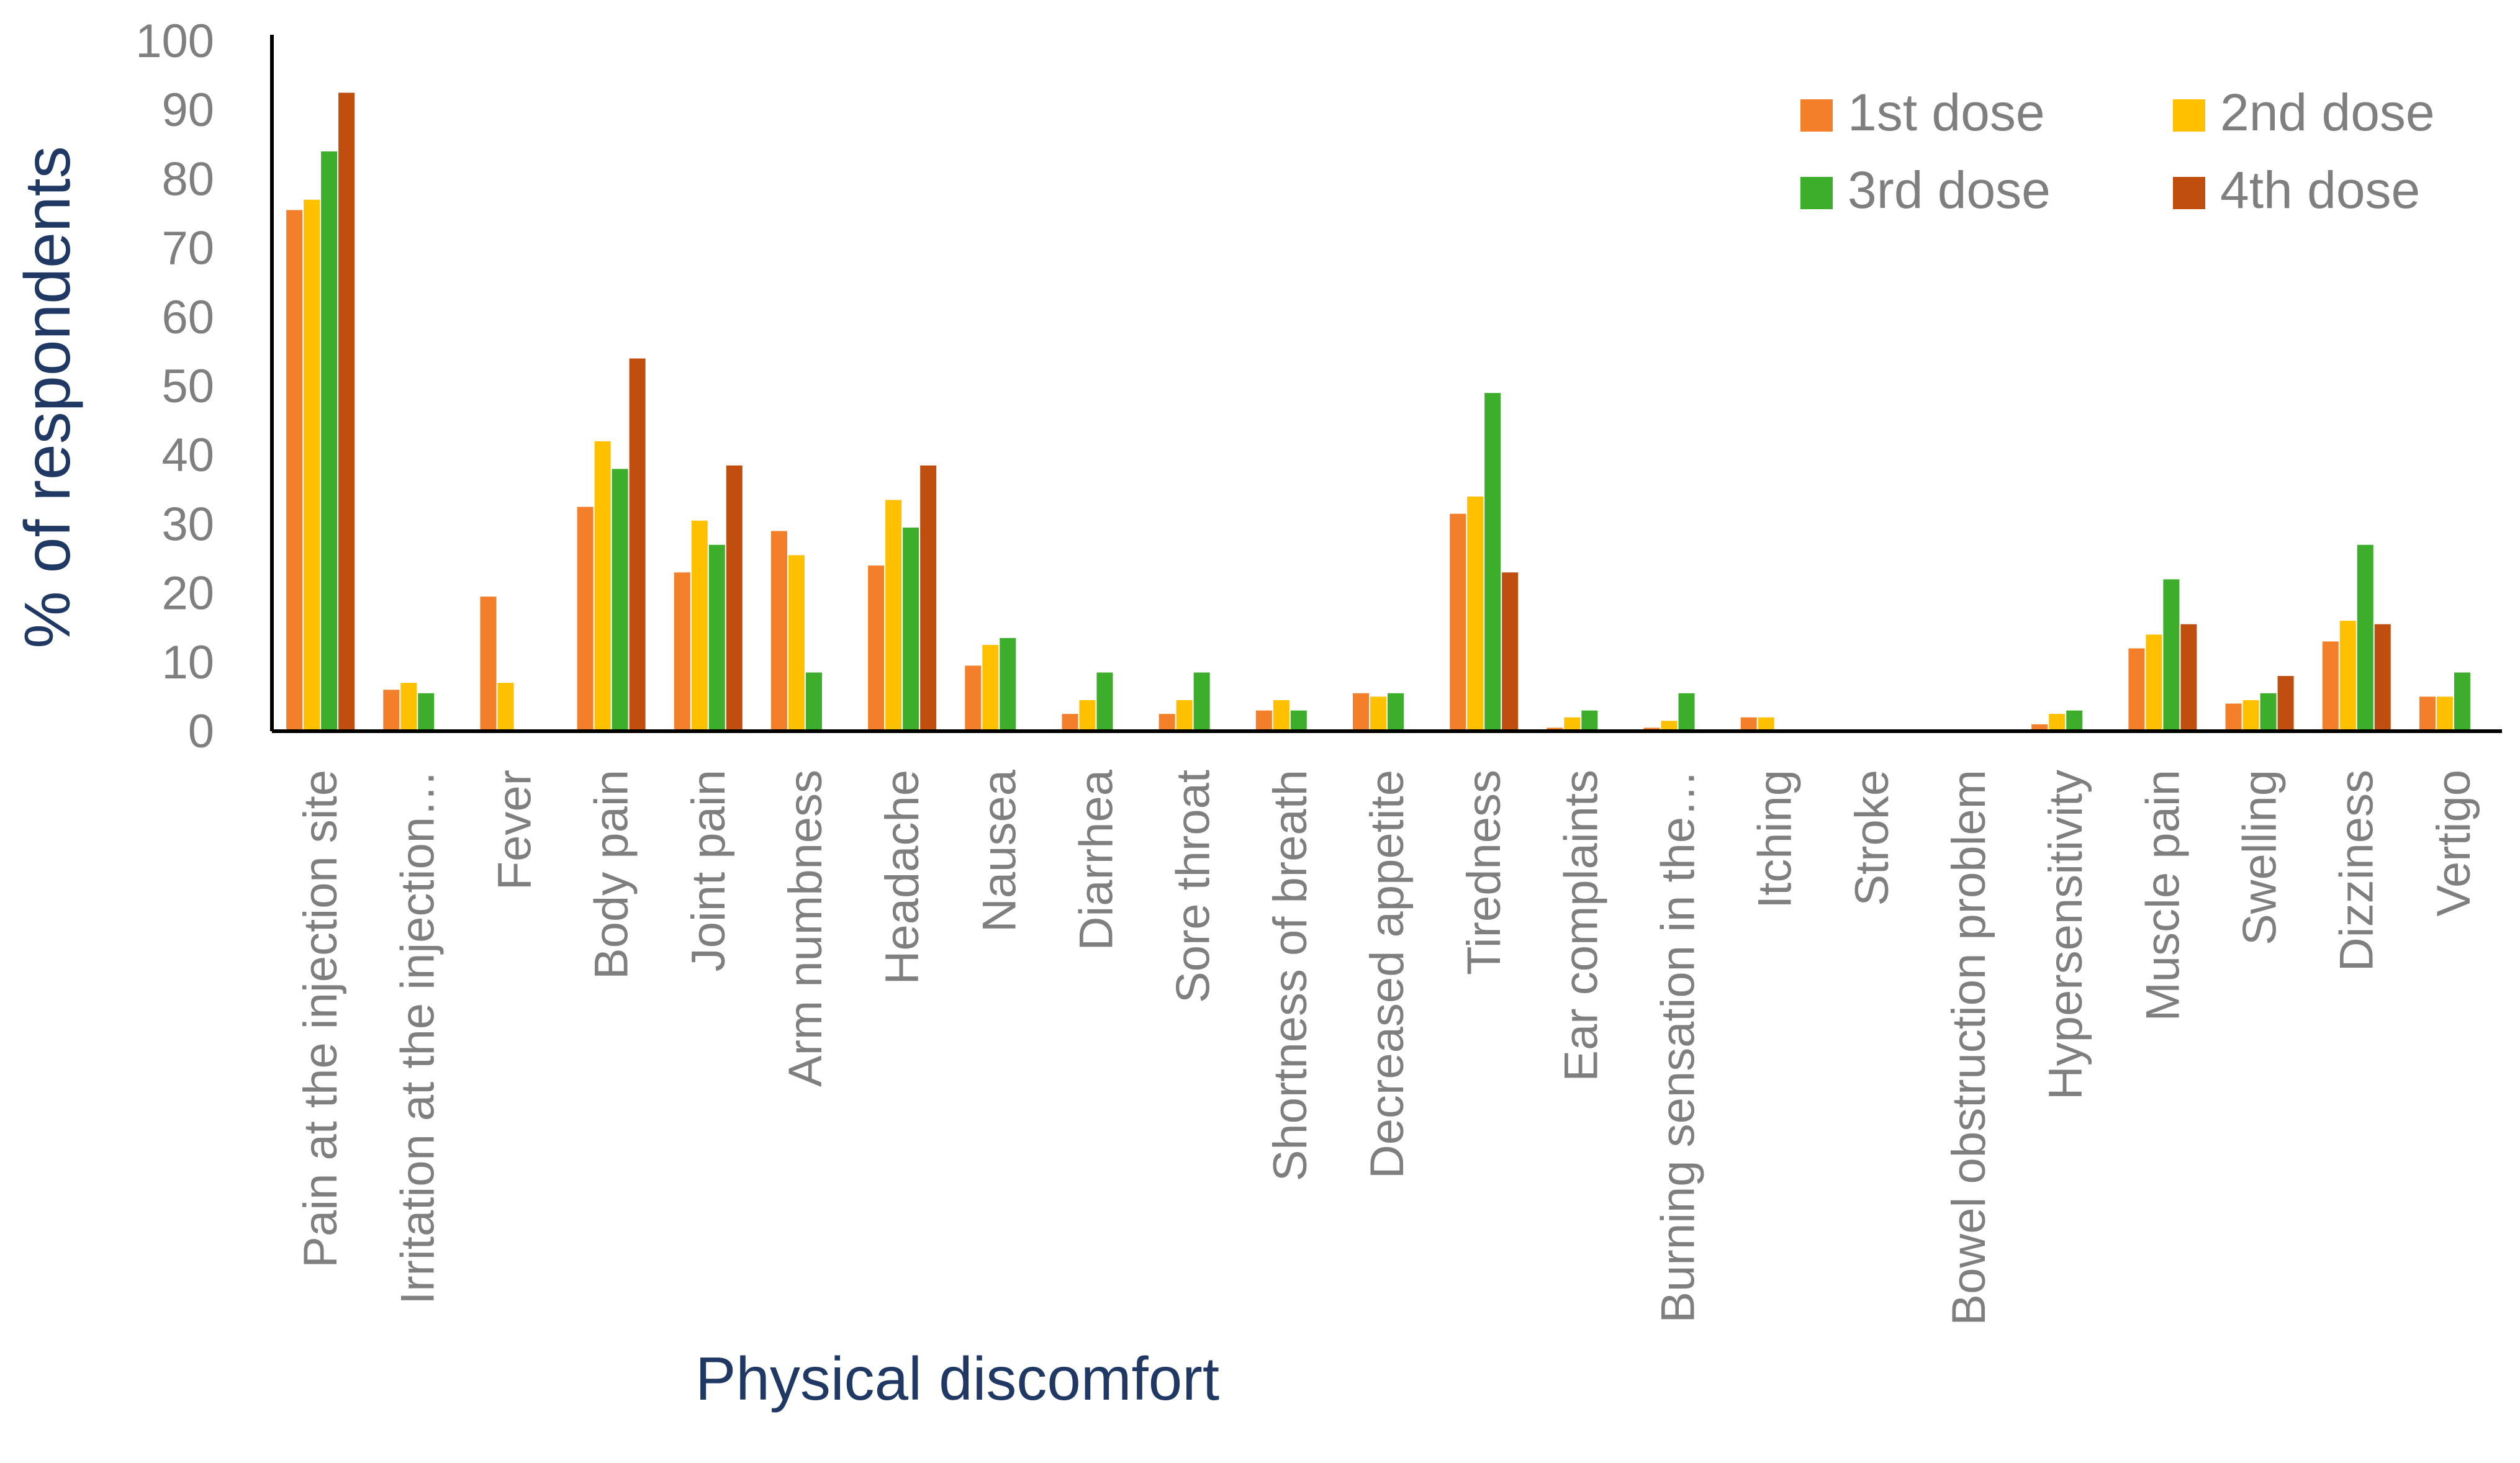  What do you see at coordinates (48, 397) in the screenshot?
I see `y-axis-title: % of respondents` at bounding box center [48, 397].